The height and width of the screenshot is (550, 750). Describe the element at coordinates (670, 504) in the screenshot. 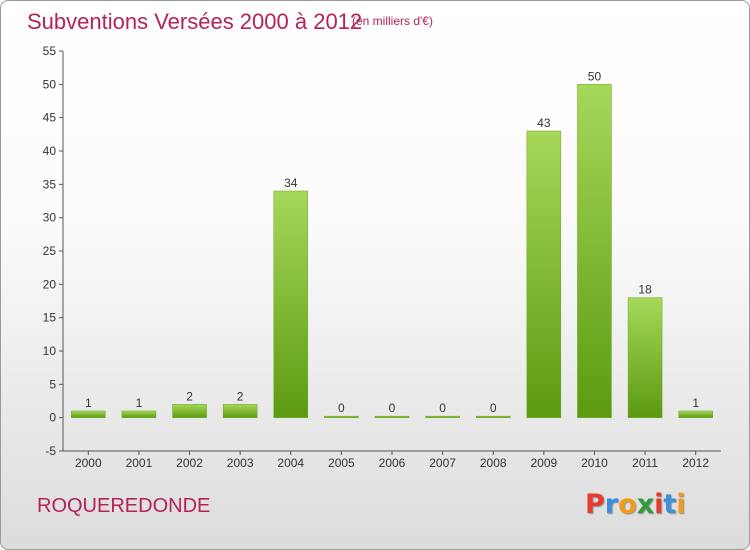

I see `logo-letter: t` at that location.